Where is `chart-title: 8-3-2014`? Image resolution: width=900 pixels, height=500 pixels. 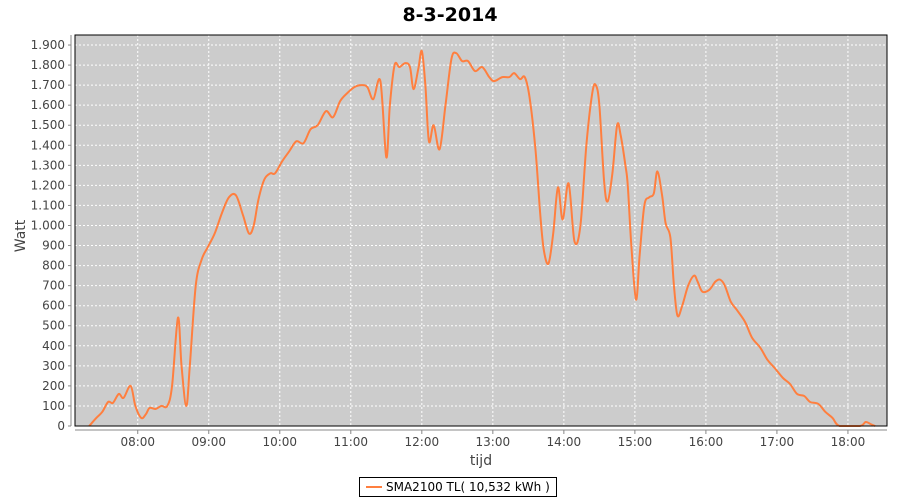
chart-title: 8-3-2014 is located at coordinates (450, 15).